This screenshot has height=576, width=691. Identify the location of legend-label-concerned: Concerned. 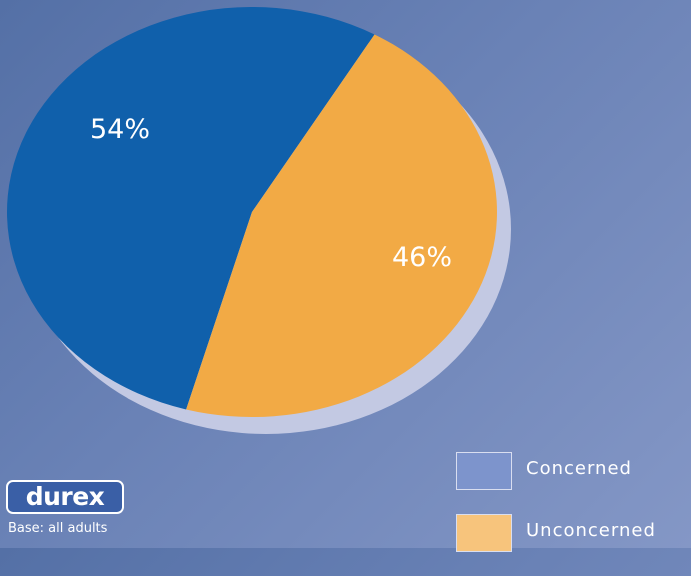
(579, 468).